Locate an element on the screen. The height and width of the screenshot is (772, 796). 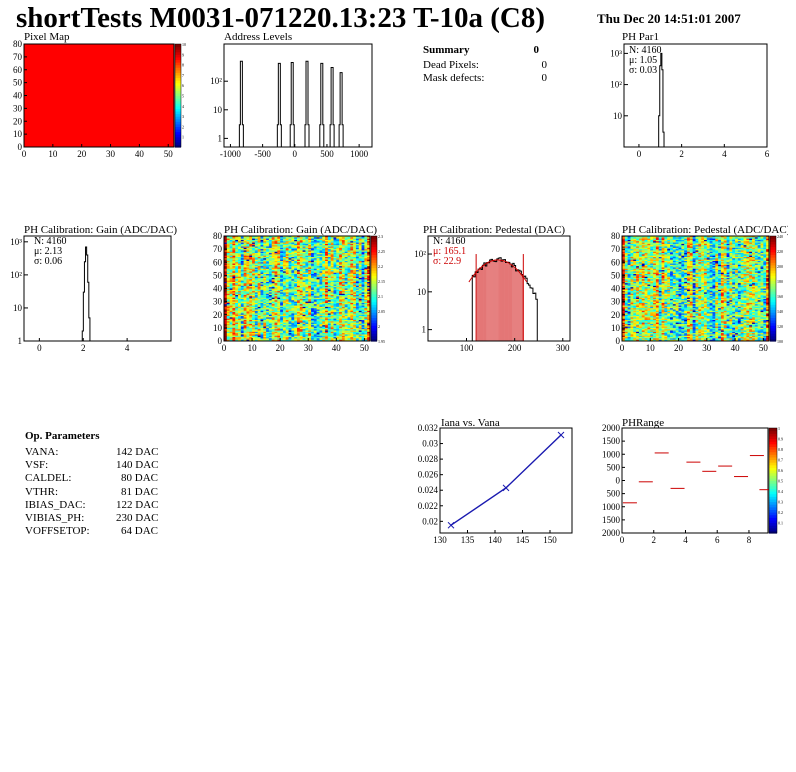
colorbar-tick-label: 10 is located at coordinates (184, 44).